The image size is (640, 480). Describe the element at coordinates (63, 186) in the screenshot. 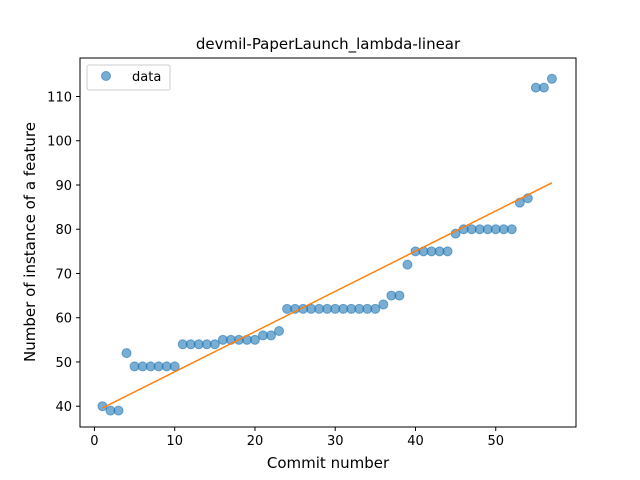

I see `y-tick-label: 90` at that location.